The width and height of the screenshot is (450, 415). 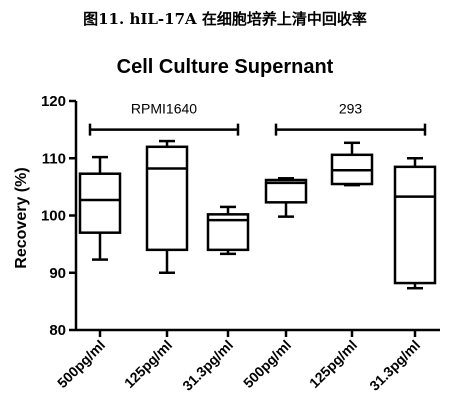 What do you see at coordinates (57, 273) in the screenshot?
I see `y-tick-label: 90` at bounding box center [57, 273].